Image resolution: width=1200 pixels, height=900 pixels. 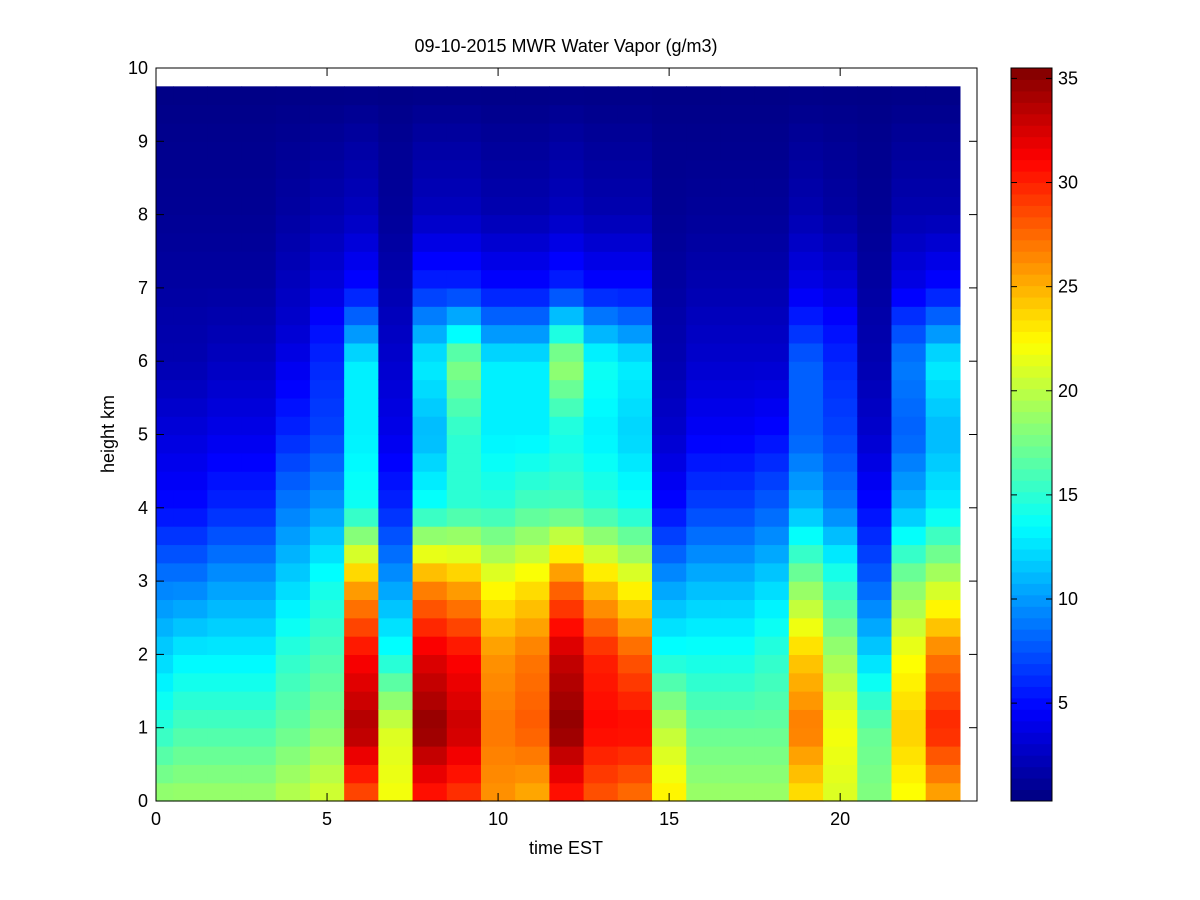 I want to click on y-tick-label: 7, so click(x=143, y=288).